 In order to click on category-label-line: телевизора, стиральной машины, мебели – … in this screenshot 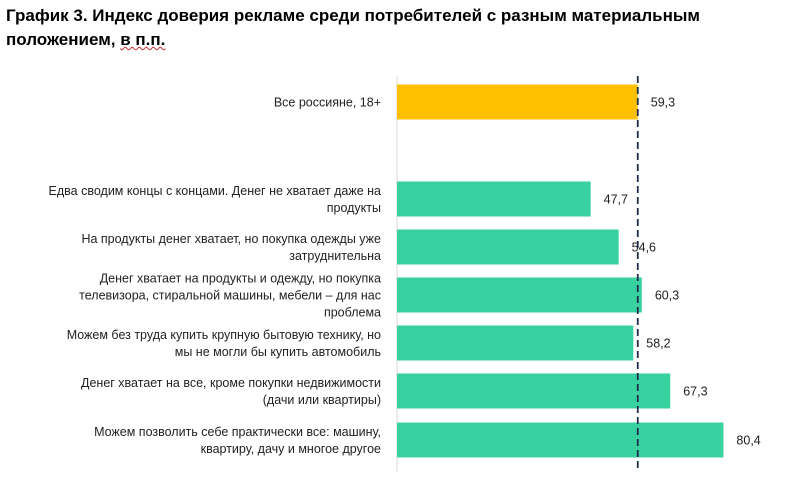, I will do `click(230, 296)`.